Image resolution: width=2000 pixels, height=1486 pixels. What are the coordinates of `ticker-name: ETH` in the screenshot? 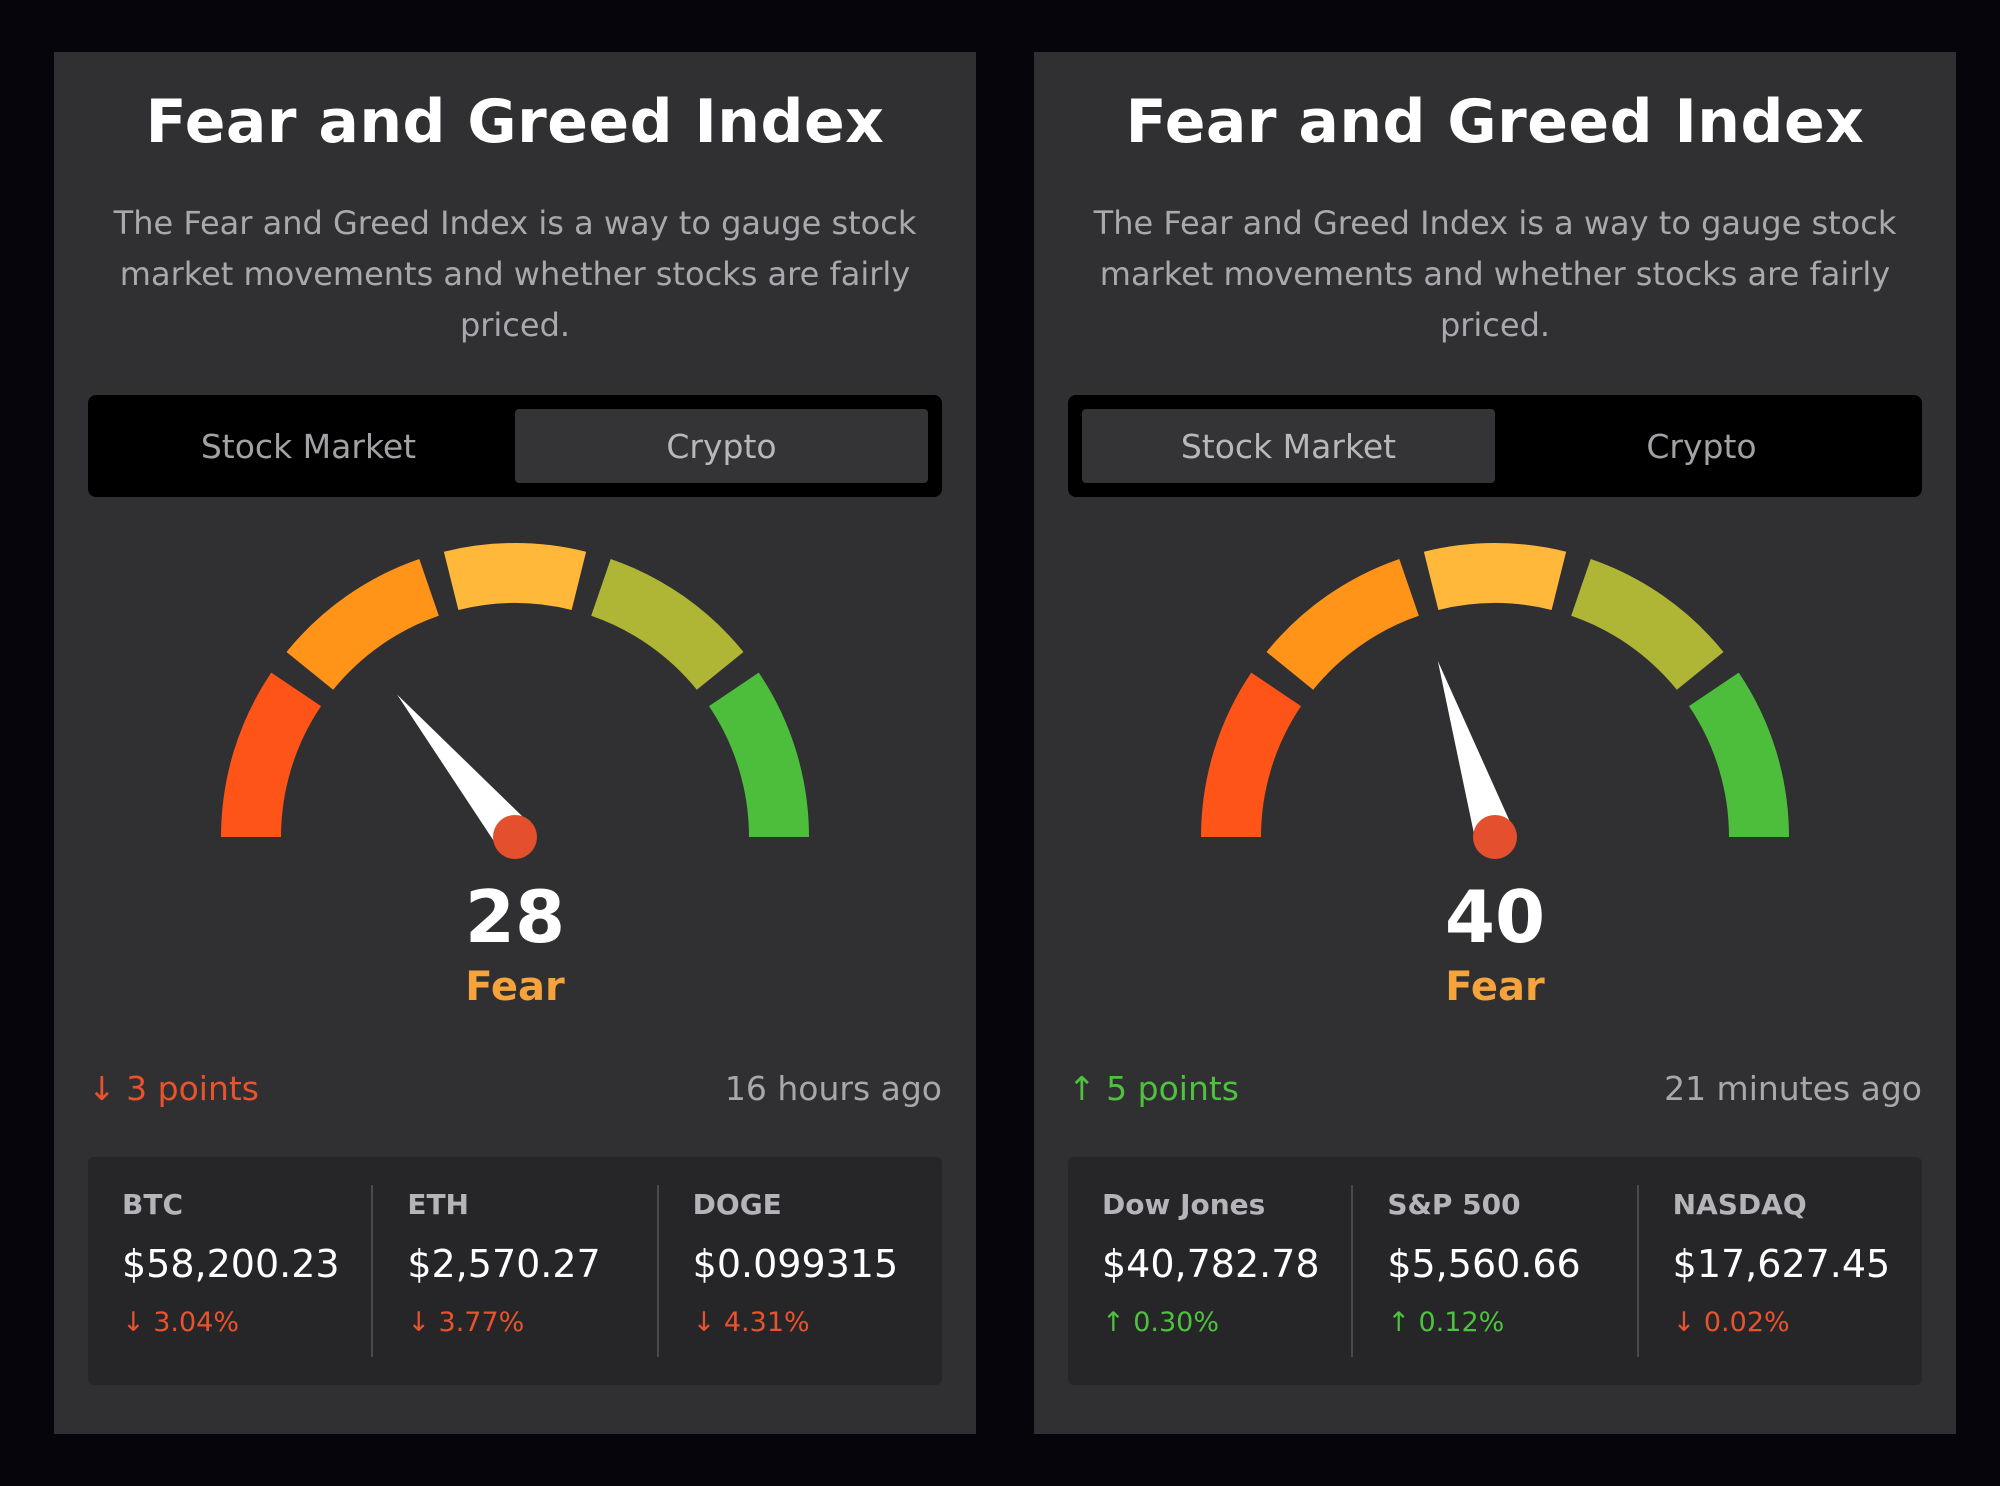 It's located at (438, 1204).